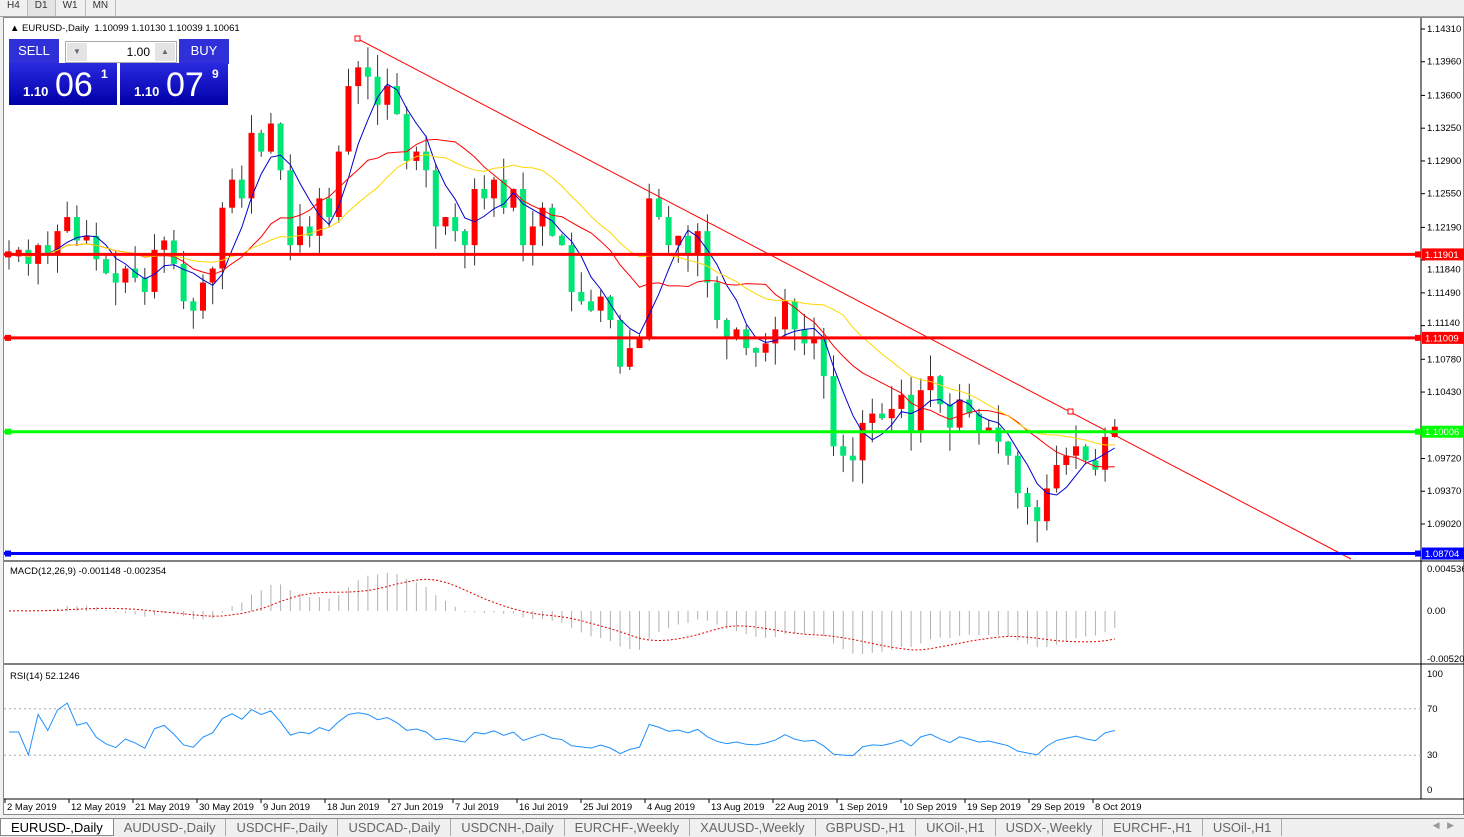 The image size is (1464, 837). Describe the element at coordinates (1443, 825) in the screenshot. I see `tab-scroll-arrows-icon: ◀ ▶` at that location.